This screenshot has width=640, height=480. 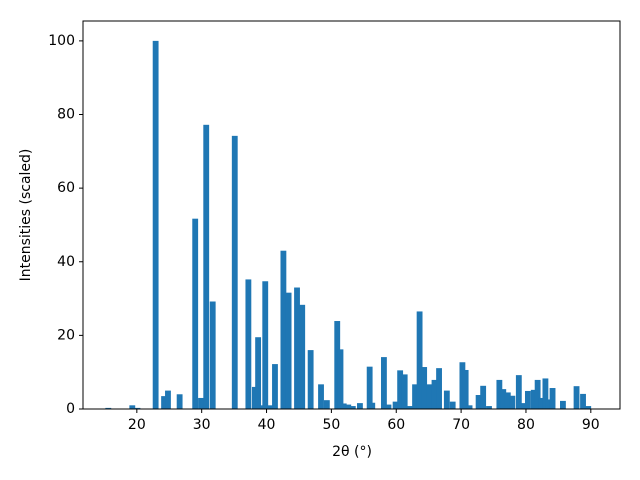 What do you see at coordinates (331, 425) in the screenshot?
I see `x-tick-label: 50` at bounding box center [331, 425].